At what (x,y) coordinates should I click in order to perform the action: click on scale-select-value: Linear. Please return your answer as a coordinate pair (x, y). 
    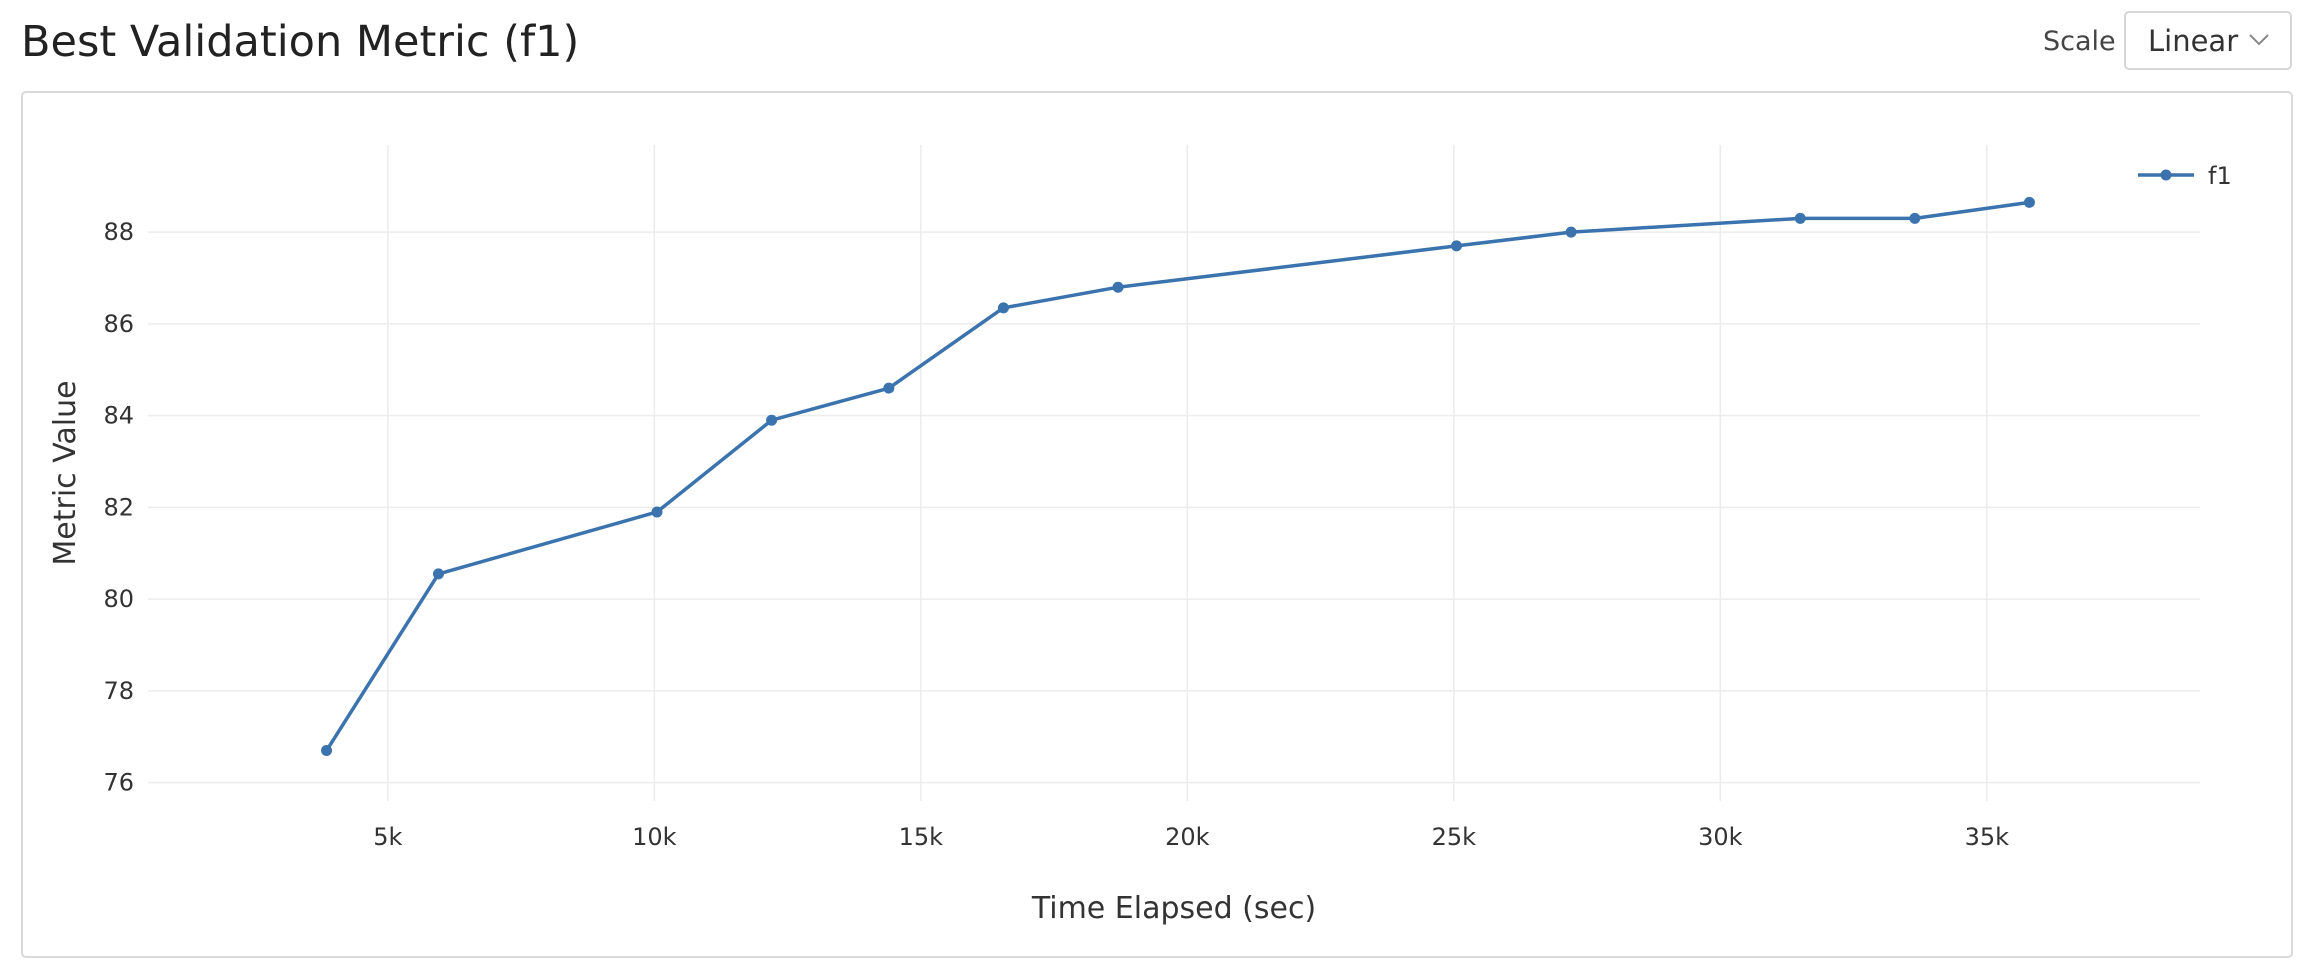
    Looking at the image, I should click on (2193, 40).